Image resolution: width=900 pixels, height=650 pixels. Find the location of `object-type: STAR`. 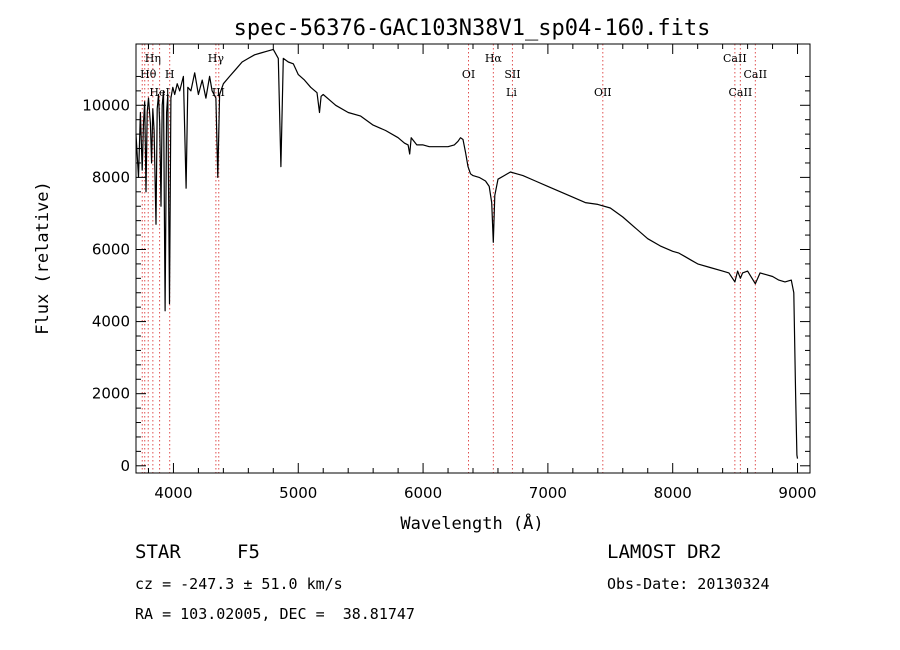

object-type: STAR is located at coordinates (158, 552).